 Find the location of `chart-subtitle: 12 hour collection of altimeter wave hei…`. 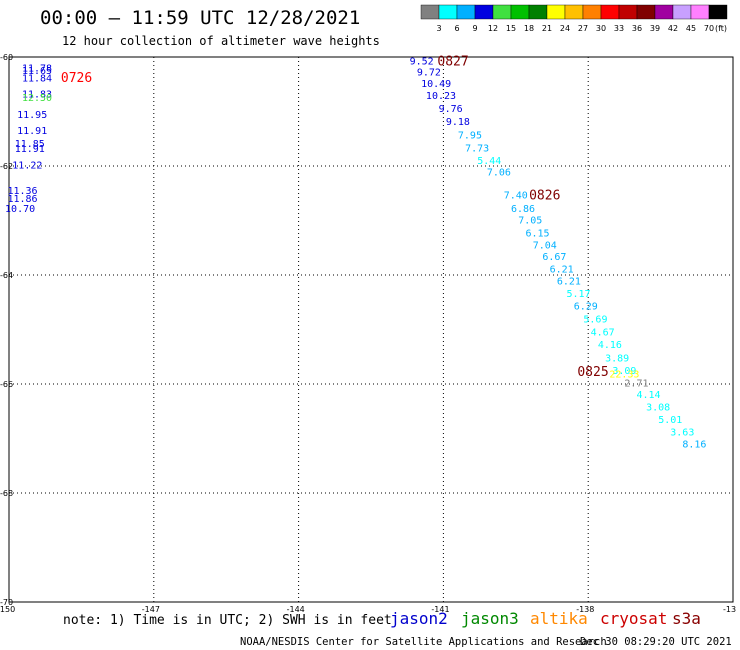

chart-subtitle: 12 hour collection of altimeter wave hei… is located at coordinates (221, 41).